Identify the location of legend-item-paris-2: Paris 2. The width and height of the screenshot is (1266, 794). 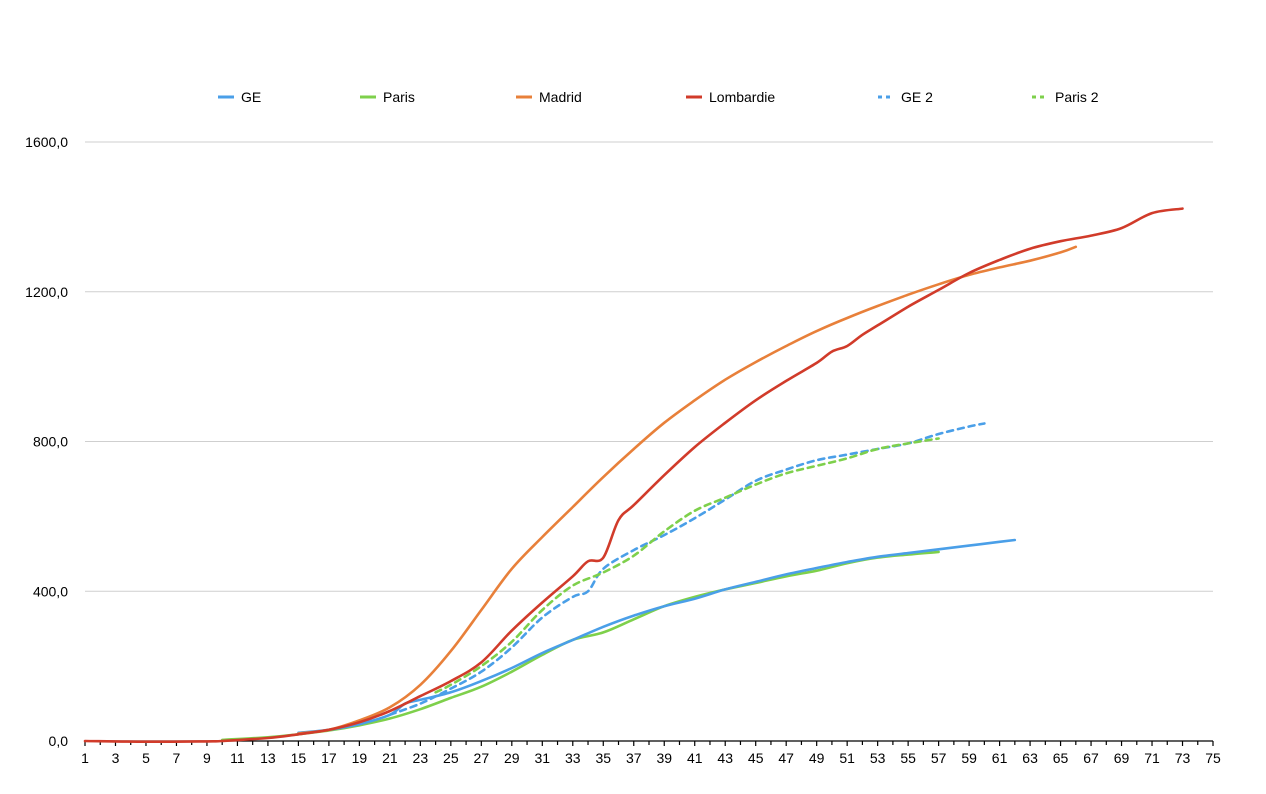
(1065, 97).